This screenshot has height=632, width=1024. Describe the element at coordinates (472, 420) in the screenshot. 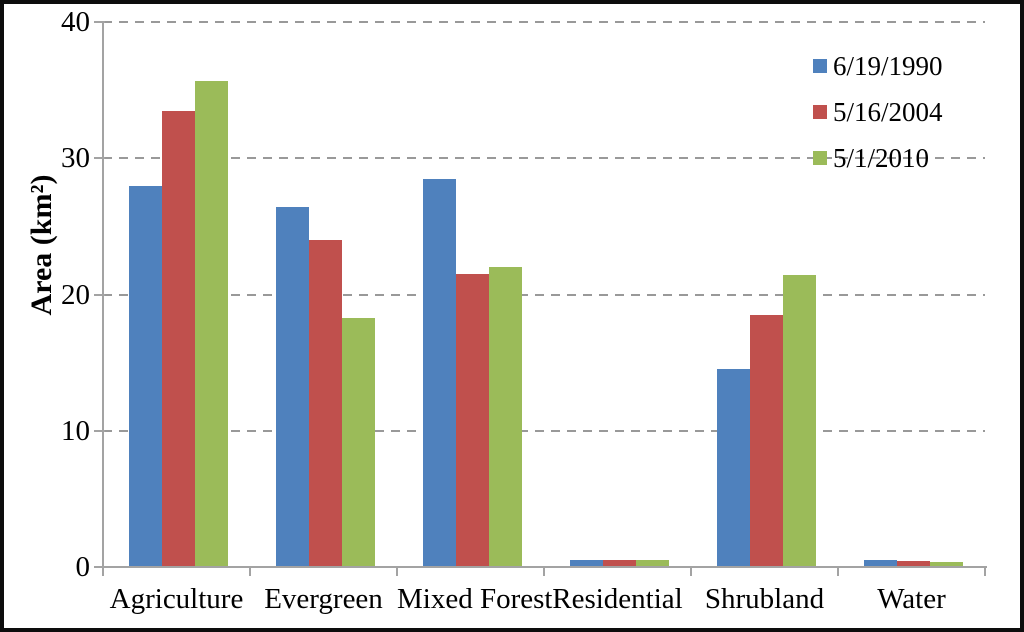

I see `bar-5-16-2004-mixed-forest` at that location.